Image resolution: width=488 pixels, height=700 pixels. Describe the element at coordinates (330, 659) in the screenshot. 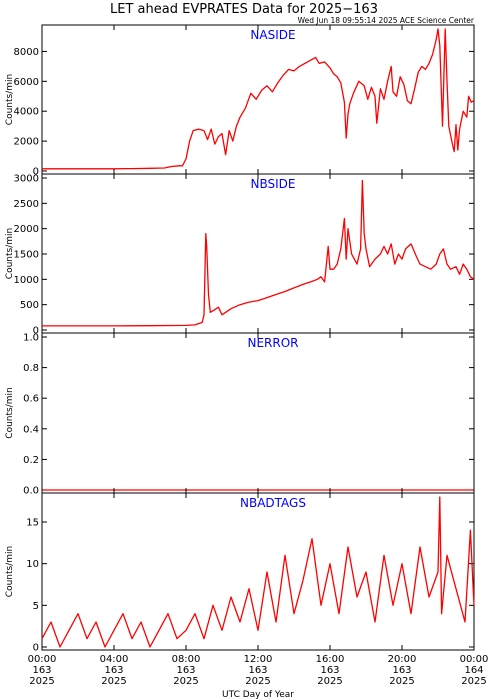

I see `x-tick-label-time: 16:00` at that location.